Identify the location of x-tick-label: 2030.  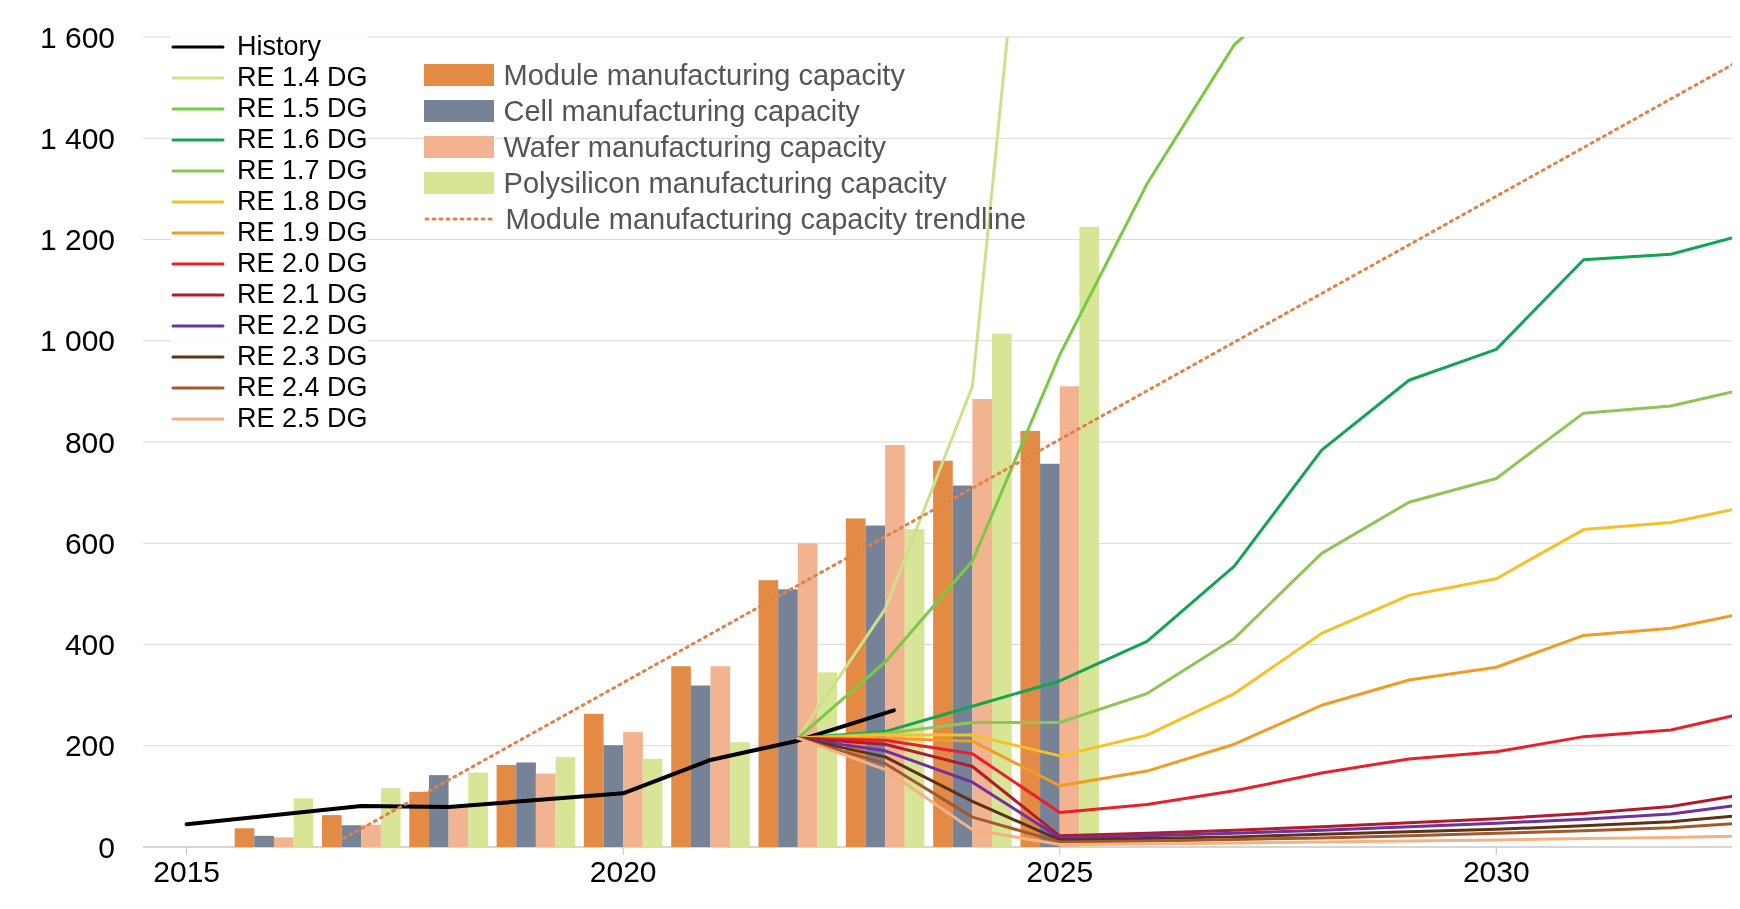
(1496, 872).